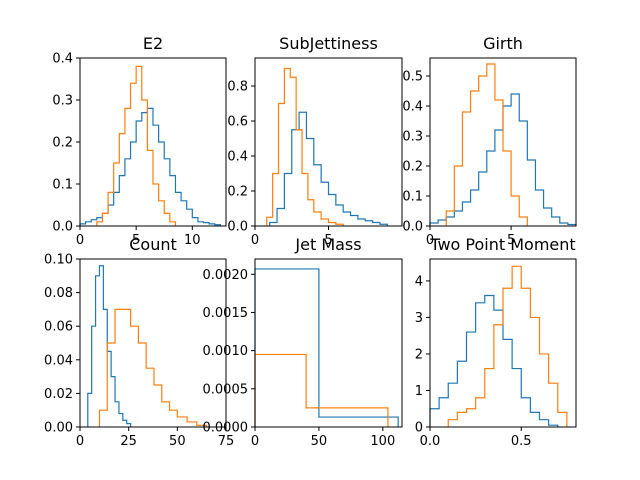 This screenshot has width=640, height=480. What do you see at coordinates (237, 122) in the screenshot?
I see `y-tick-label: 0.6` at bounding box center [237, 122].